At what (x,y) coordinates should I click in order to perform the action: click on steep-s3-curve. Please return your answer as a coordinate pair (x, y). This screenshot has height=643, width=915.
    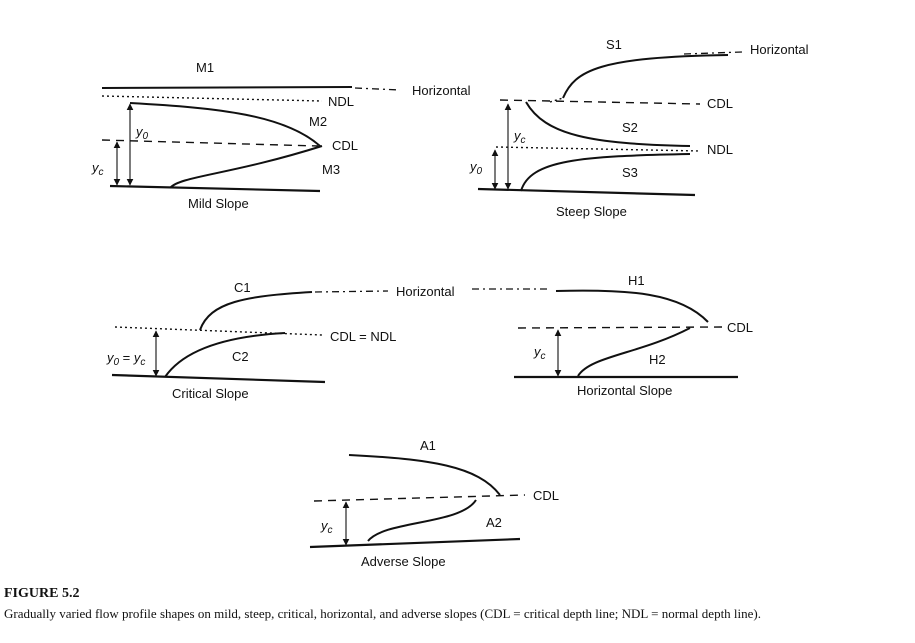
    Looking at the image, I should click on (605, 172).